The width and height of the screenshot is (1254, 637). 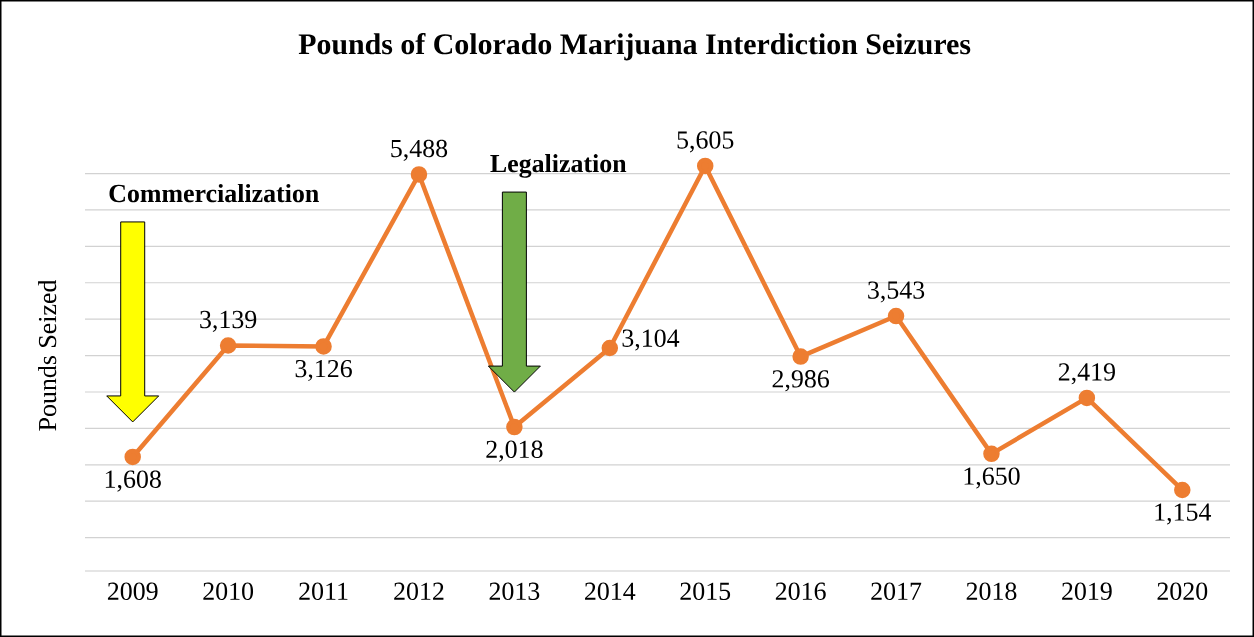 I want to click on data-label: 5,488, so click(x=419, y=150).